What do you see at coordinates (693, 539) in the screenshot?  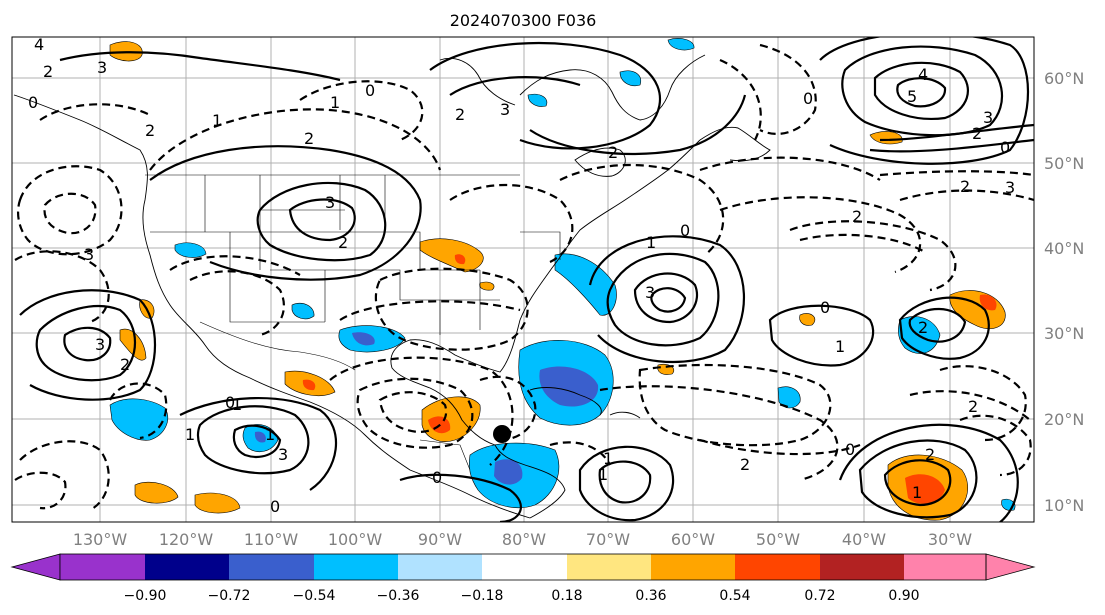 I see `lon-label: 60°W` at bounding box center [693, 539].